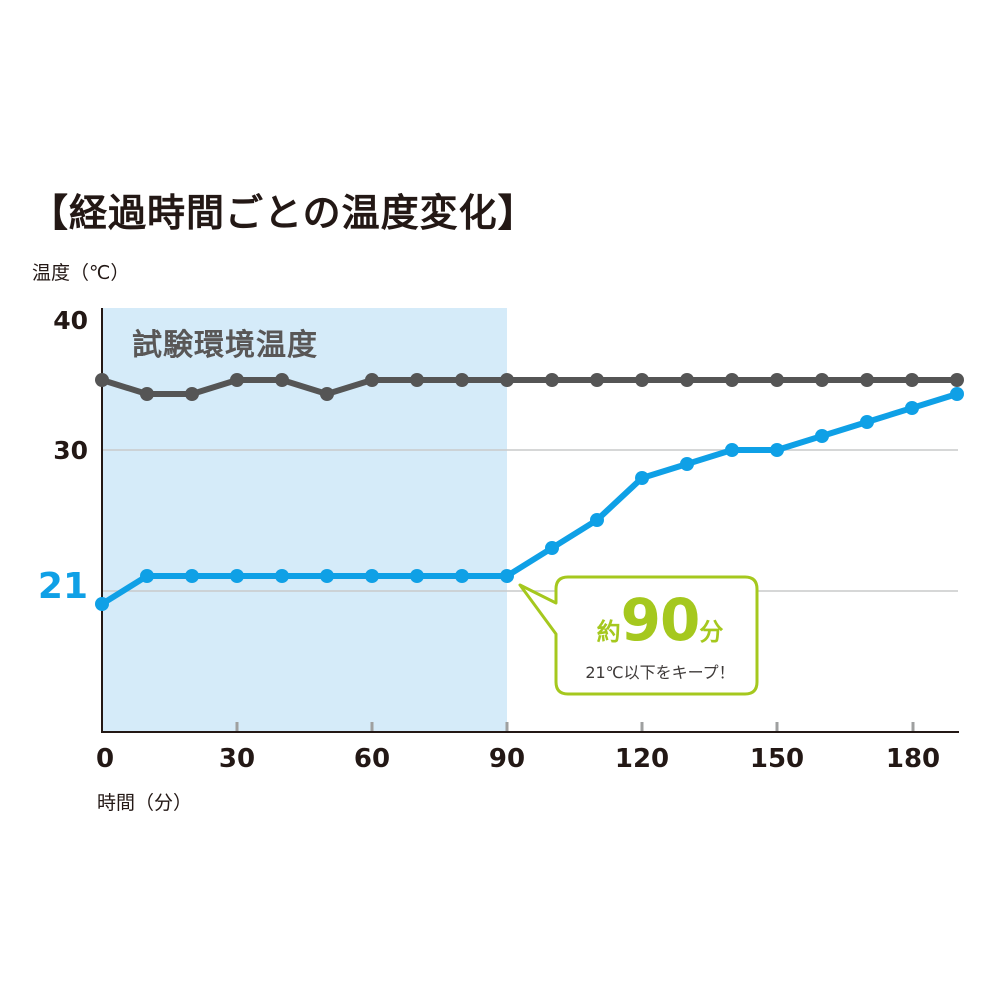  I want to click on x-ticks, so click(575, 727).